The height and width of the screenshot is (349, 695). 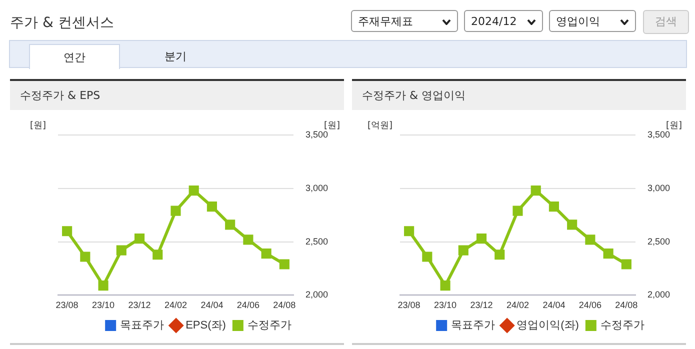 I want to click on text: 영업이익, so click(x=592, y=21).